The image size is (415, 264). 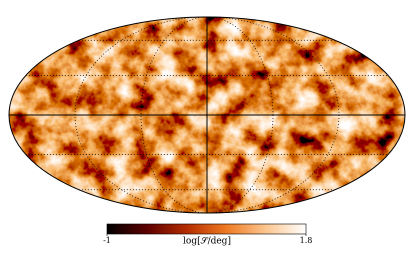 What do you see at coordinates (207, 242) in the screenshot?
I see `colorbar-label: log[𝒮/deg]` at bounding box center [207, 242].